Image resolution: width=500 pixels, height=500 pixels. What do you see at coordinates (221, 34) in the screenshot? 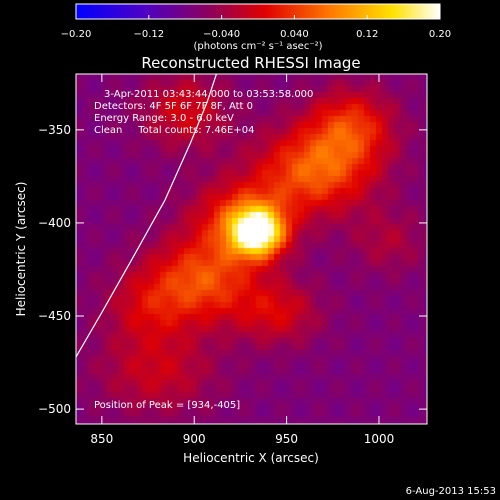
I see `colorbar-tick-label: −0.040` at bounding box center [221, 34].